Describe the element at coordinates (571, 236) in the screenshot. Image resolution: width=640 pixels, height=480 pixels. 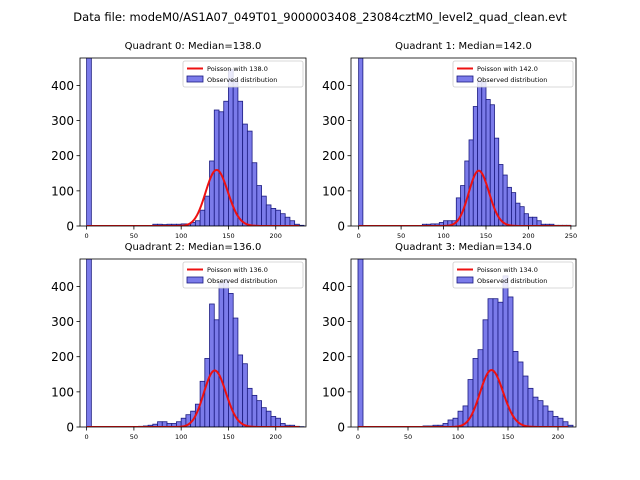
I see `x-tick-label: 250` at that location.